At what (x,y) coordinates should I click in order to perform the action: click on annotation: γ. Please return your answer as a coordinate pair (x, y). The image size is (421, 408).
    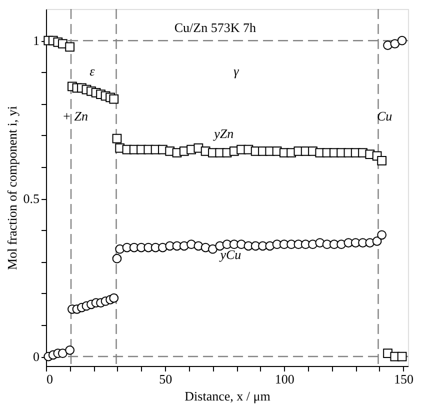
    Looking at the image, I should click on (237, 70).